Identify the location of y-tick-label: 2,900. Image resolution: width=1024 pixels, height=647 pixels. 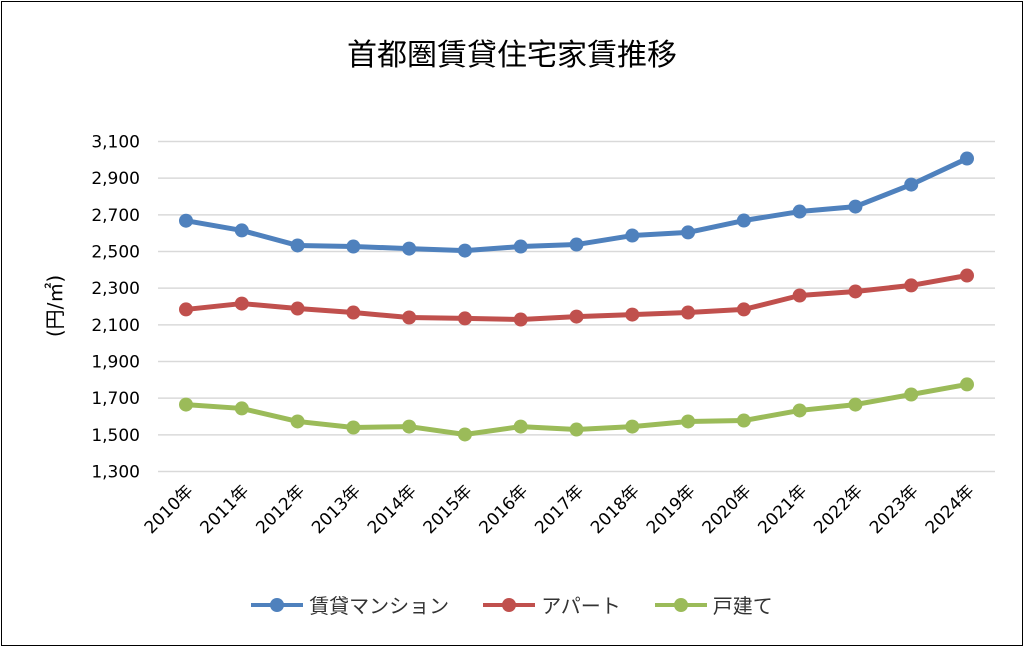
(115, 179).